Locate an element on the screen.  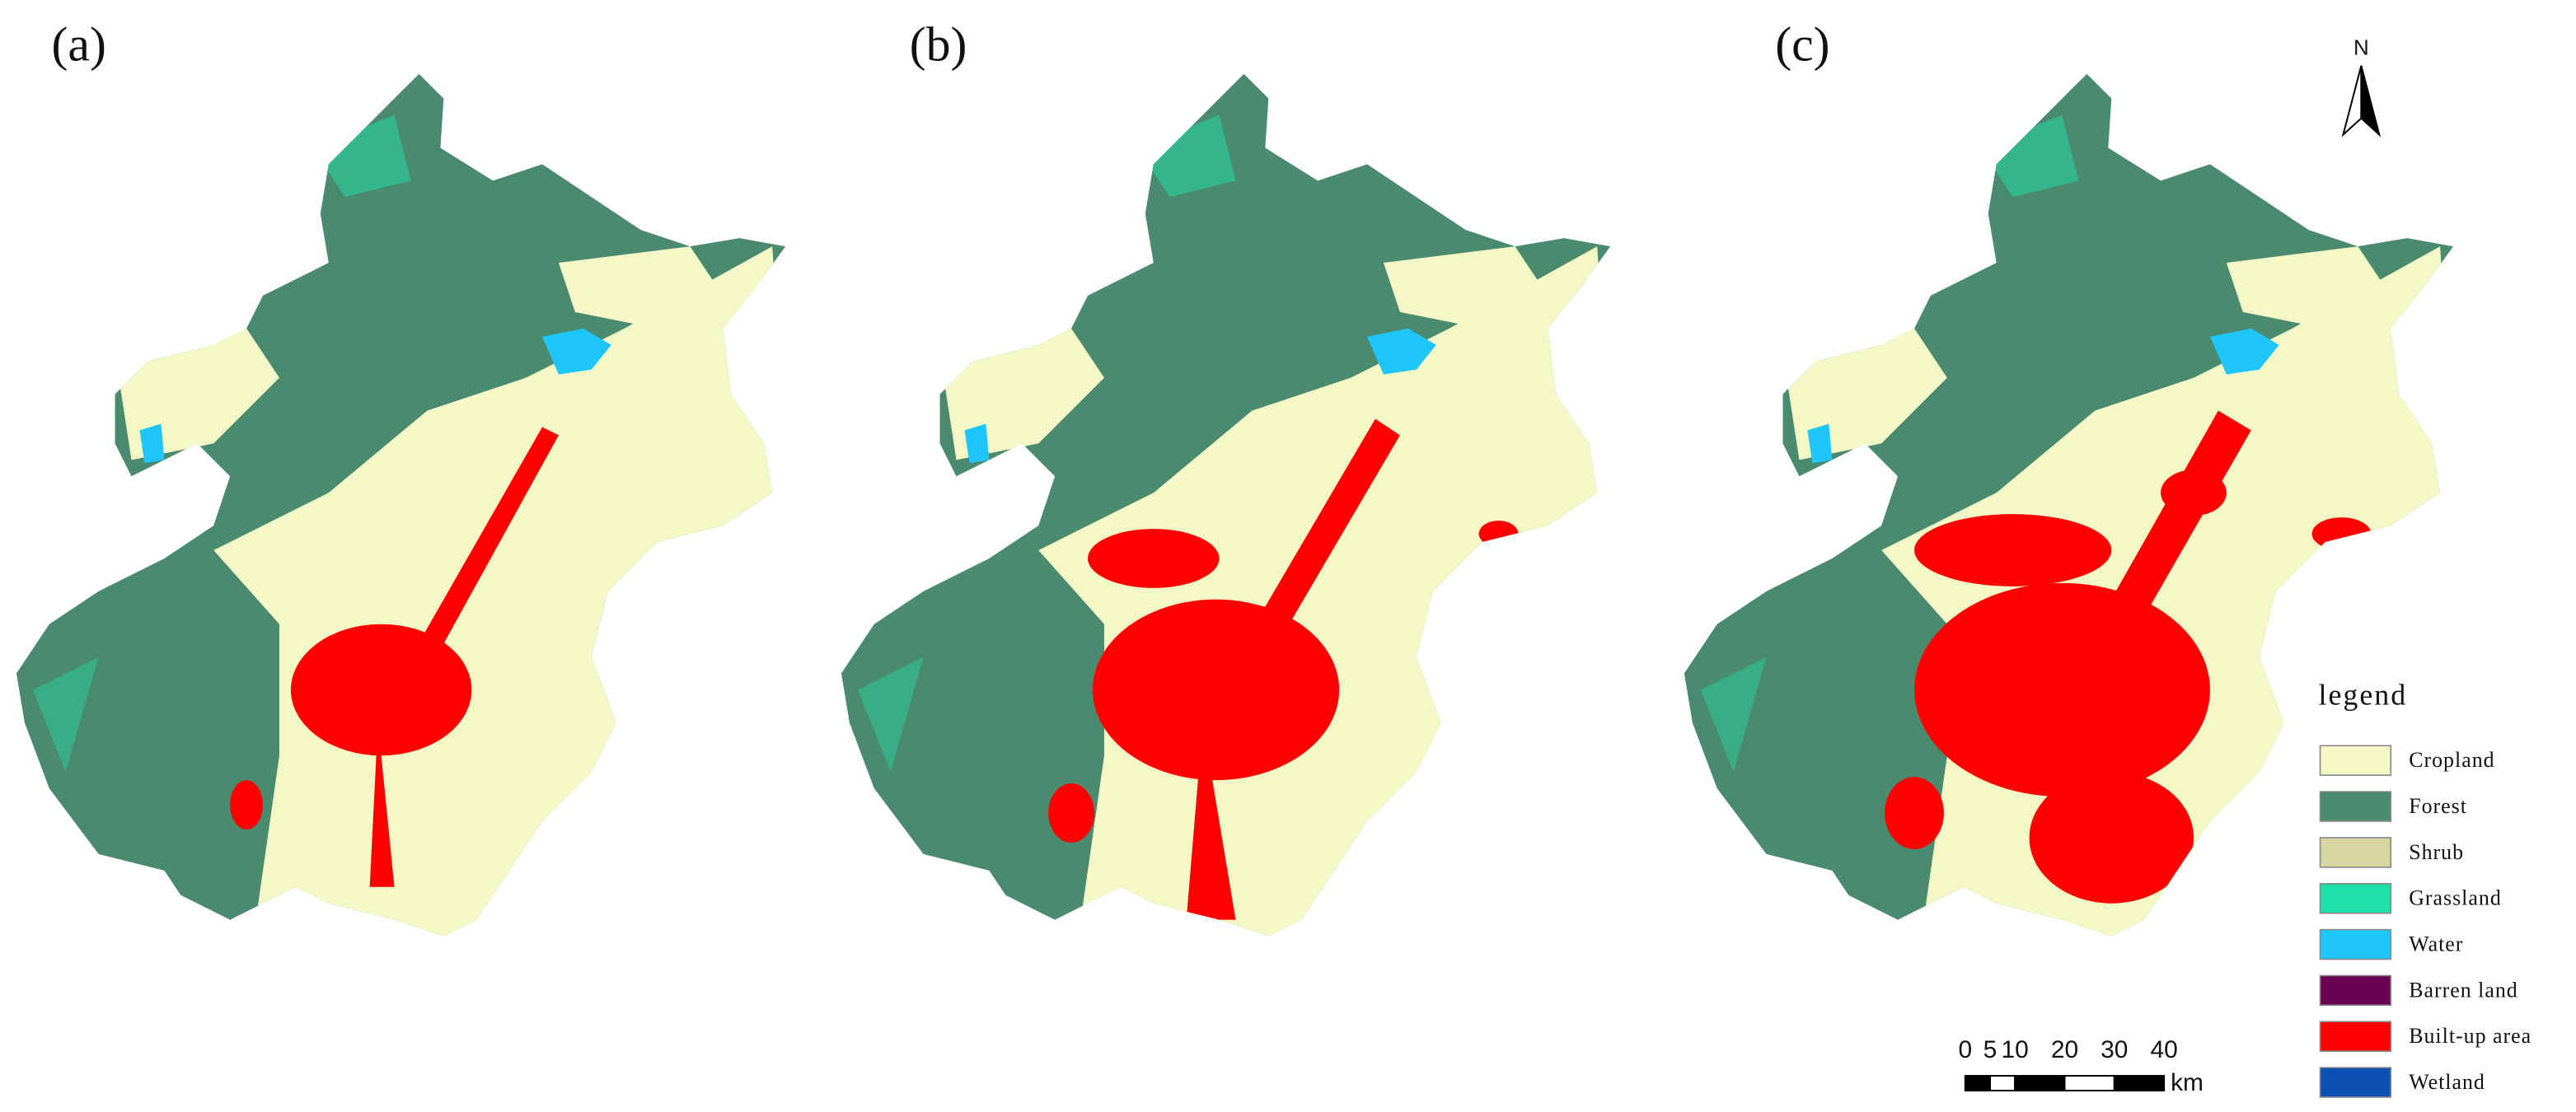
scale-unit: km is located at coordinates (2187, 1082).